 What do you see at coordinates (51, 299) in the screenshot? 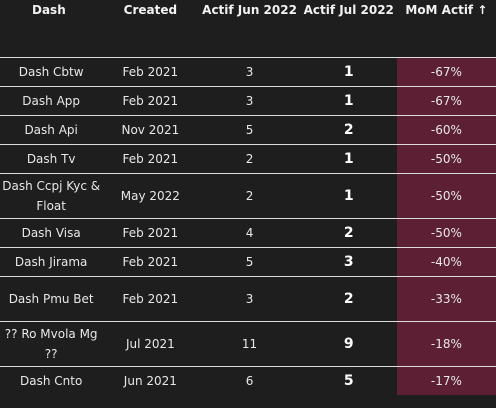
I see `cell-dash-name: Dash Pmu Bet` at bounding box center [51, 299].